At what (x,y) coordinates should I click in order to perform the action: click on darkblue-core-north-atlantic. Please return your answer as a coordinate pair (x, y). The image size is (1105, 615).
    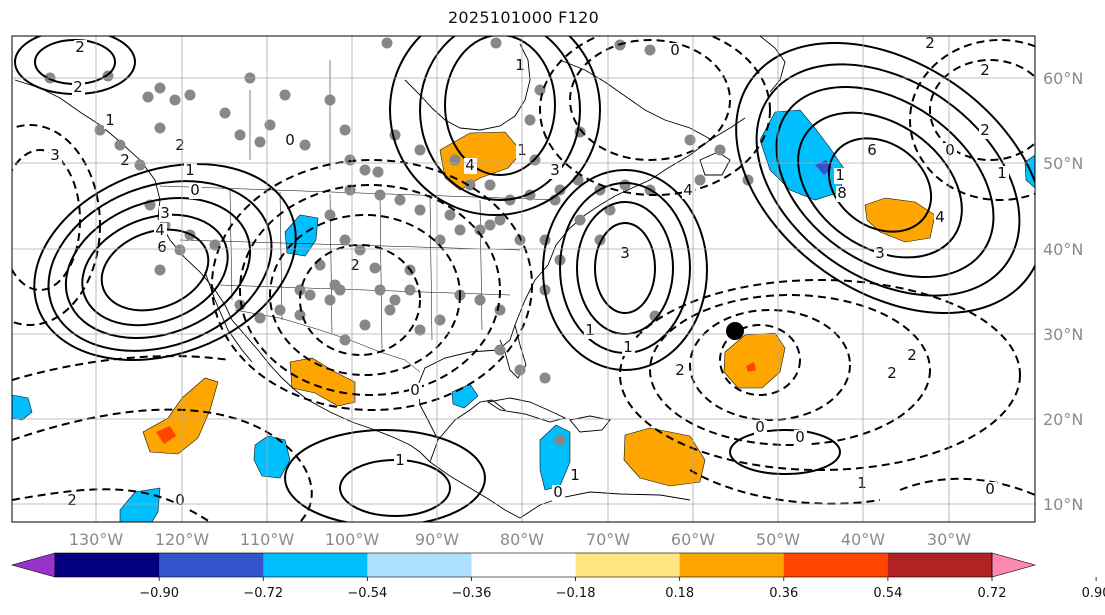
    Looking at the image, I should click on (823, 167).